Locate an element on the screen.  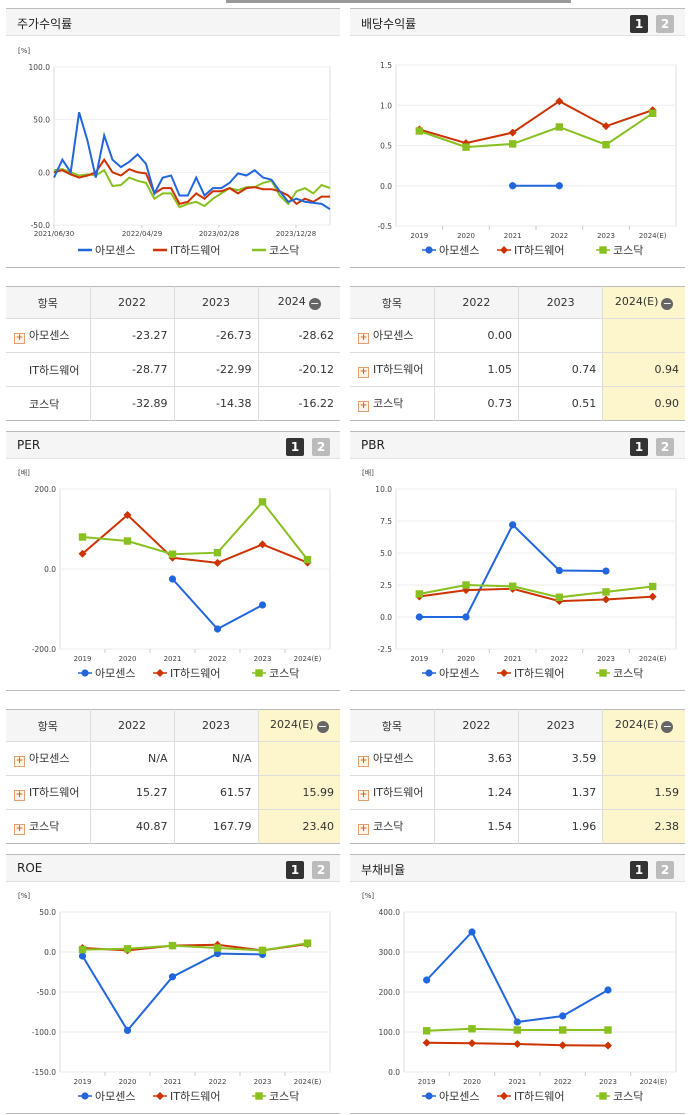
column-header-label: 2023 is located at coordinates (216, 725).